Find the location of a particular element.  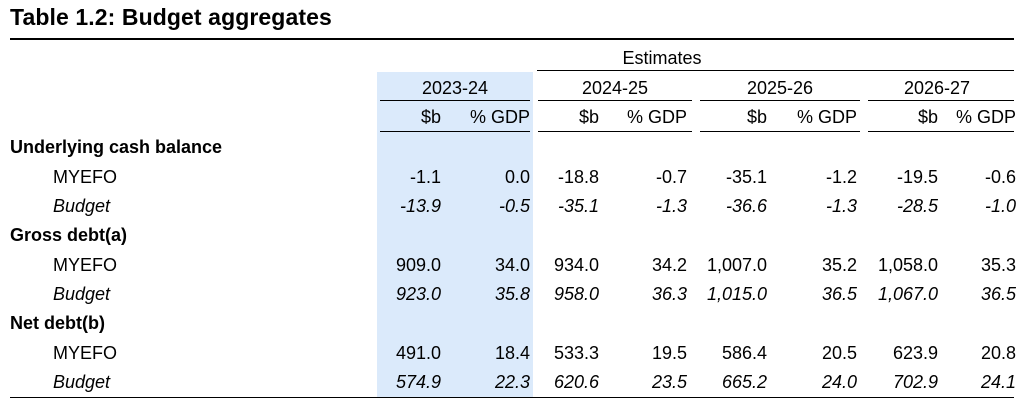

table-cell: -0.7 is located at coordinates (671, 177).